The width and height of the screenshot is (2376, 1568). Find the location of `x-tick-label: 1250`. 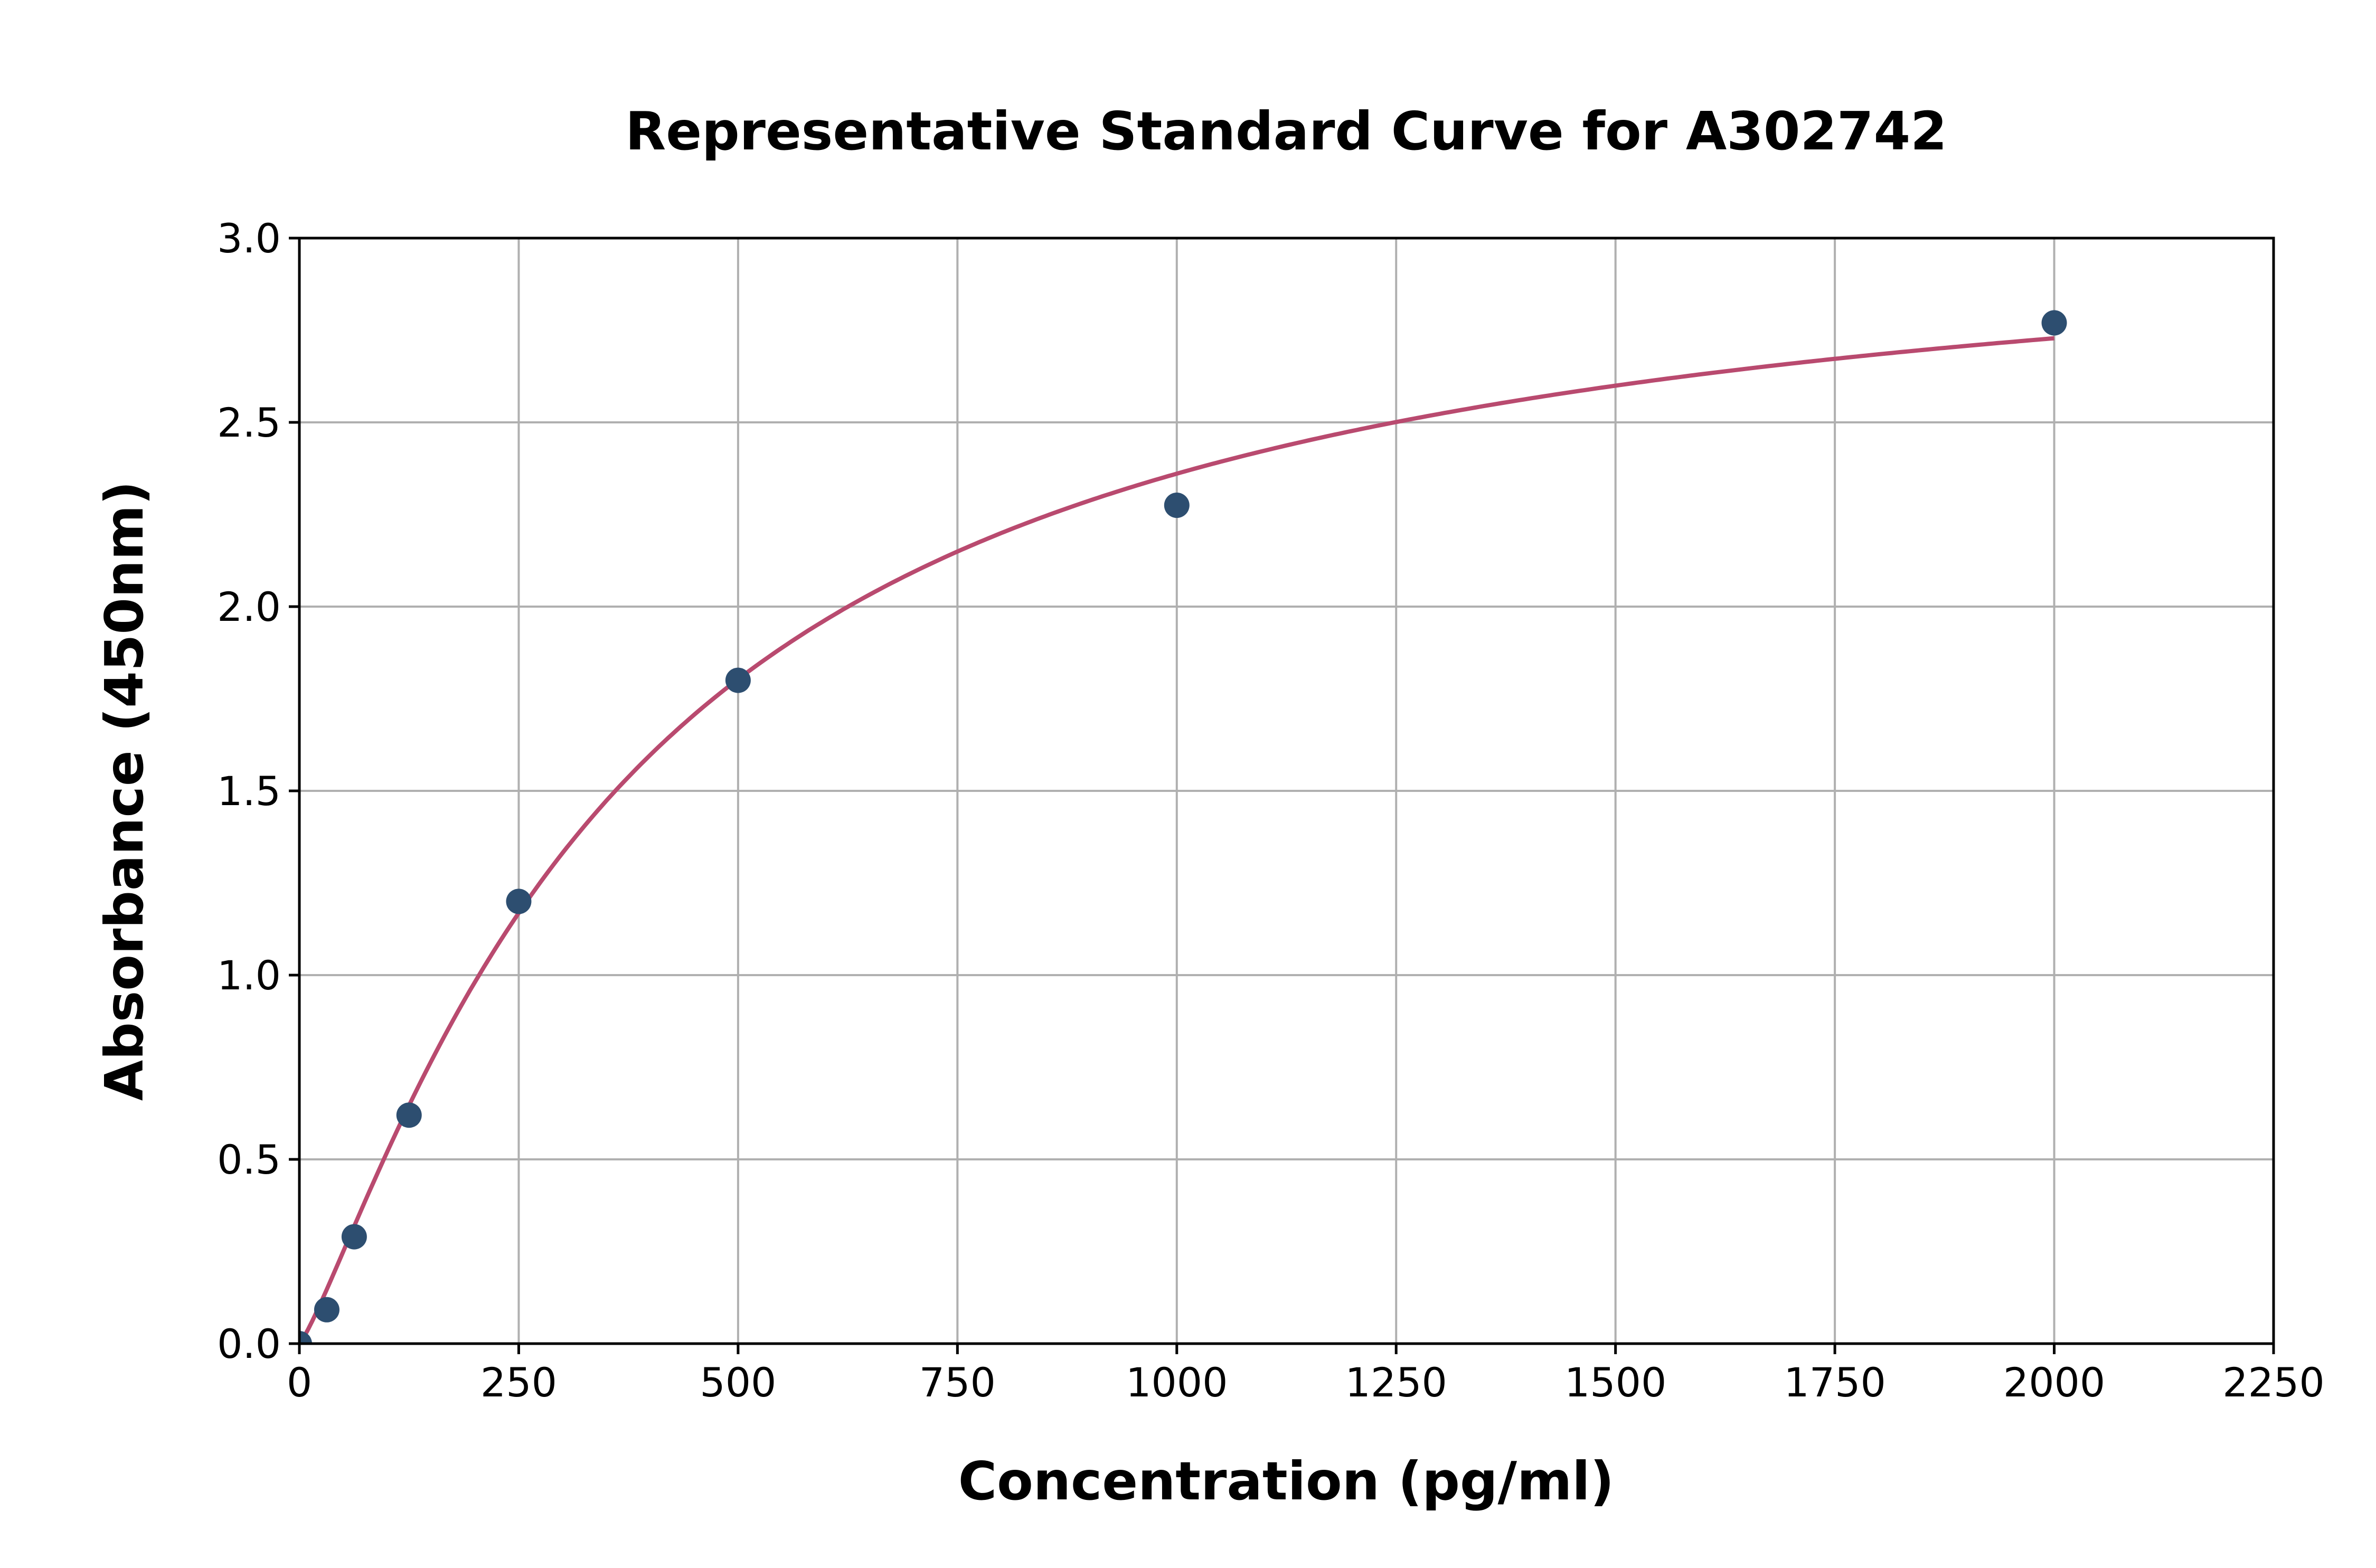

x-tick-label: 1250 is located at coordinates (1396, 1383).